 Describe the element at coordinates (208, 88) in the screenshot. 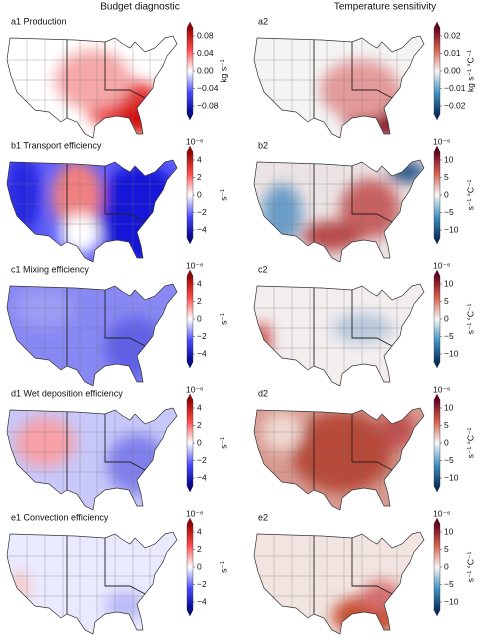

I see `colorbar-tick-label: −0.04` at that location.